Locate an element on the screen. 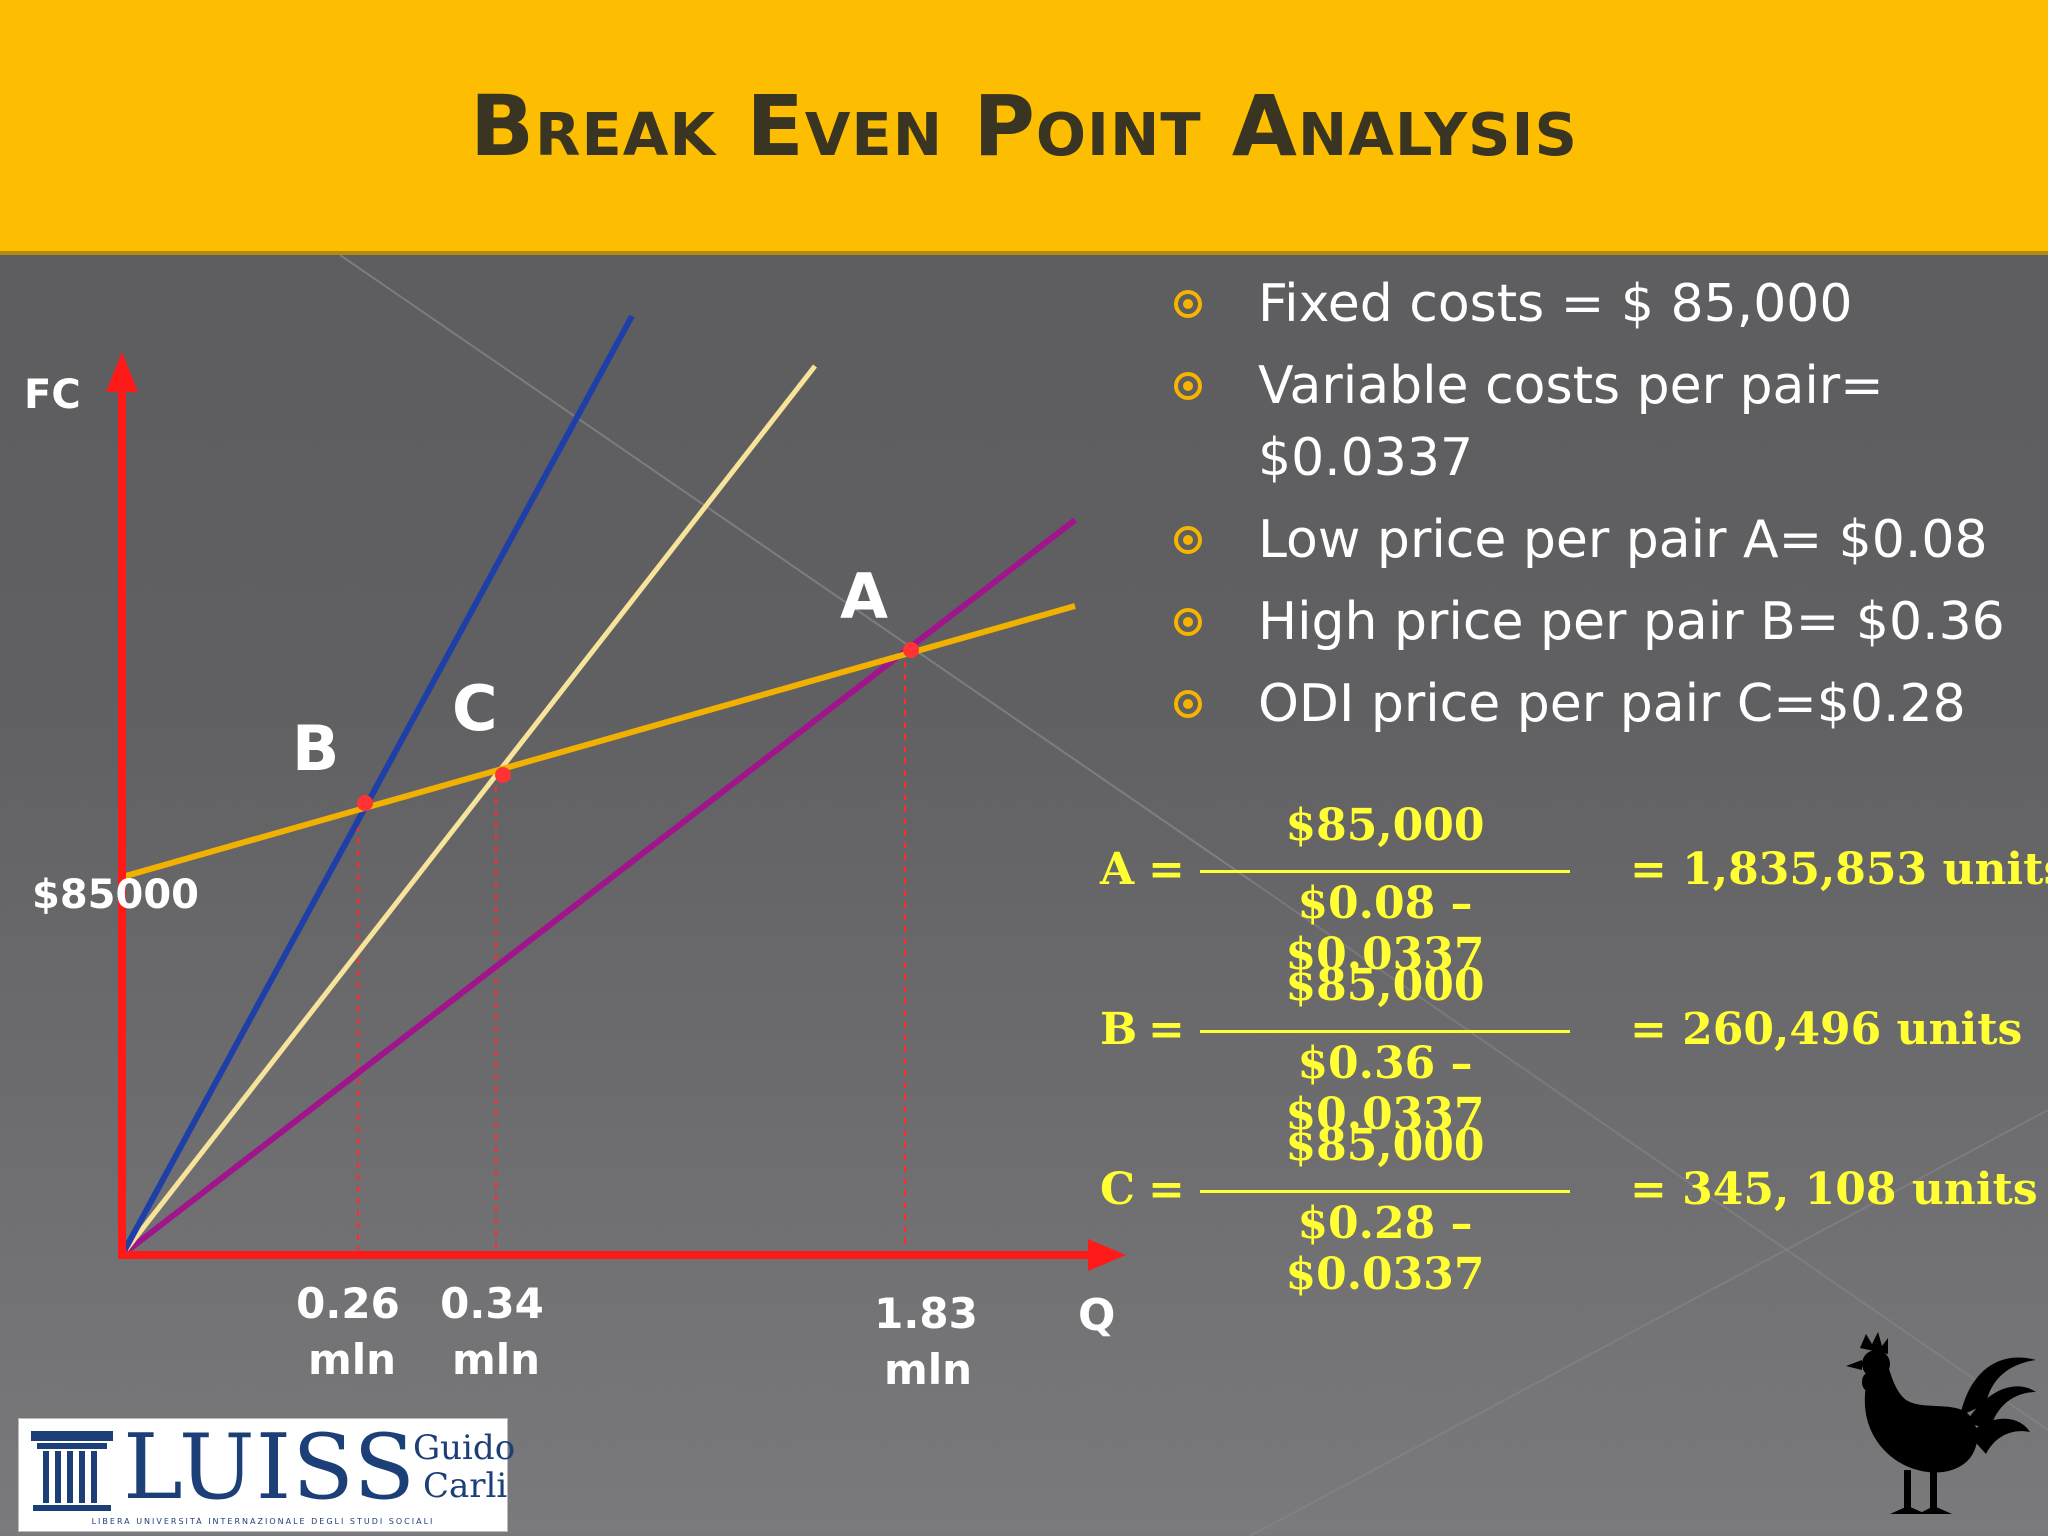 The image size is (2048, 1536). formula-denominator: $0.28 – $0.0337 is located at coordinates (1385, 1249).